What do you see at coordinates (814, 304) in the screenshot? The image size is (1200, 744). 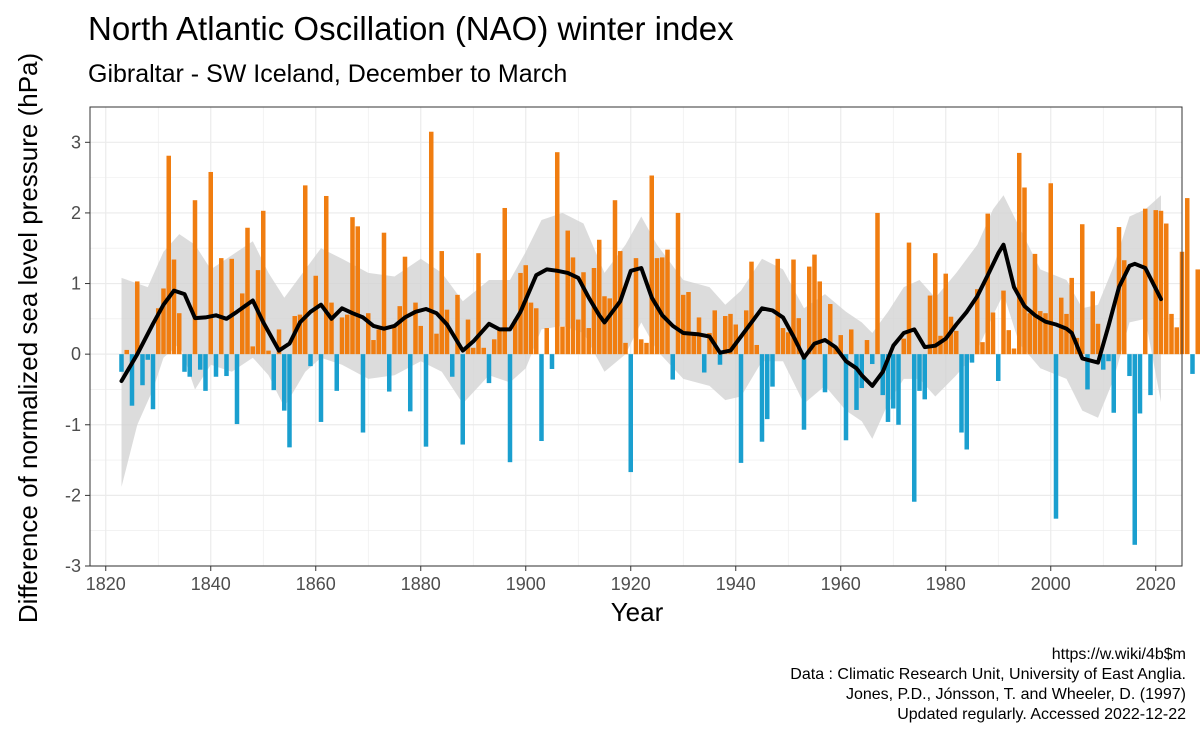 I see `bar-1955` at bounding box center [814, 304].